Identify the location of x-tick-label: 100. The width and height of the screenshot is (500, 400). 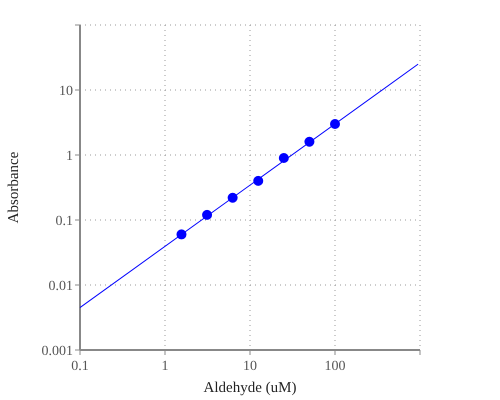
(335, 366).